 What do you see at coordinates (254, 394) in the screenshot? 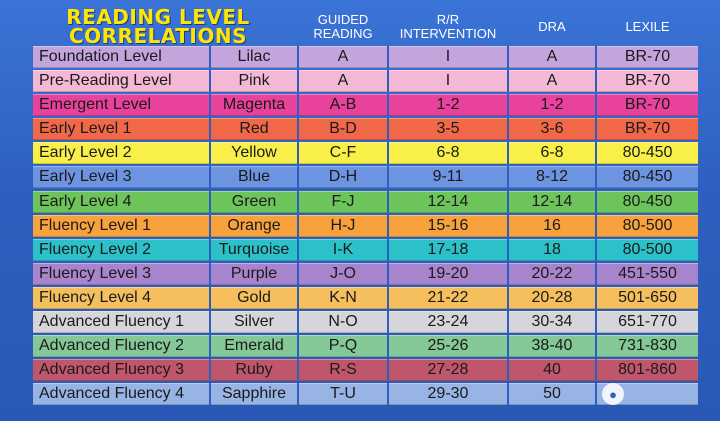
I see `cell-color: Sapphire` at bounding box center [254, 394].